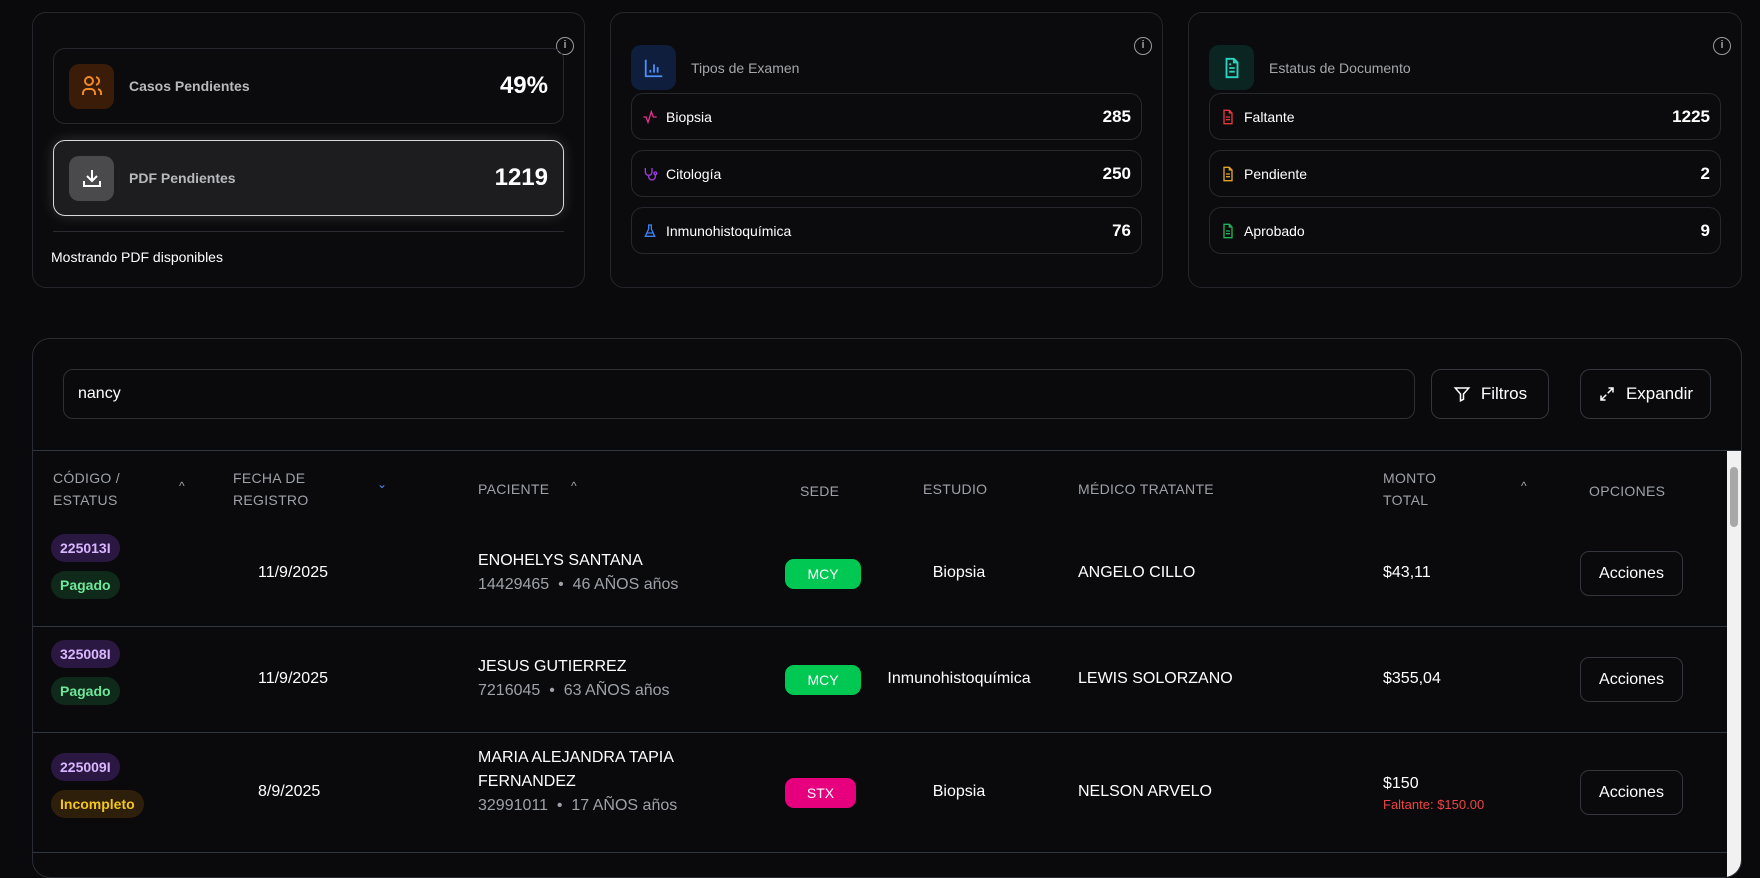 Image resolution: width=1760 pixels, height=878 pixels. I want to click on stat-label: Casos Pendientes, so click(189, 86).